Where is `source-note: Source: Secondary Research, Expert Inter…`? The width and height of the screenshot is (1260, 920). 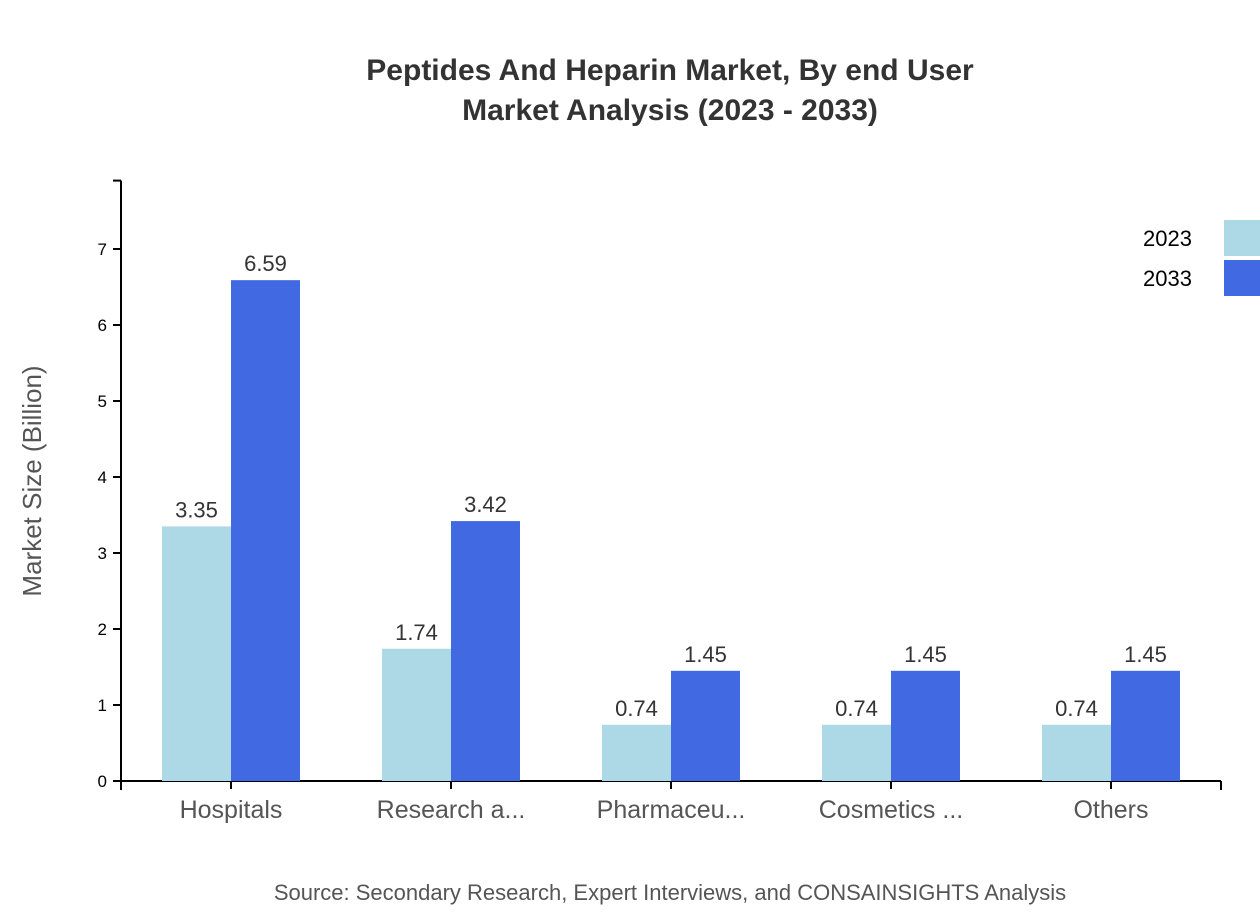 source-note: Source: Secondary Research, Expert Inter… is located at coordinates (670, 892).